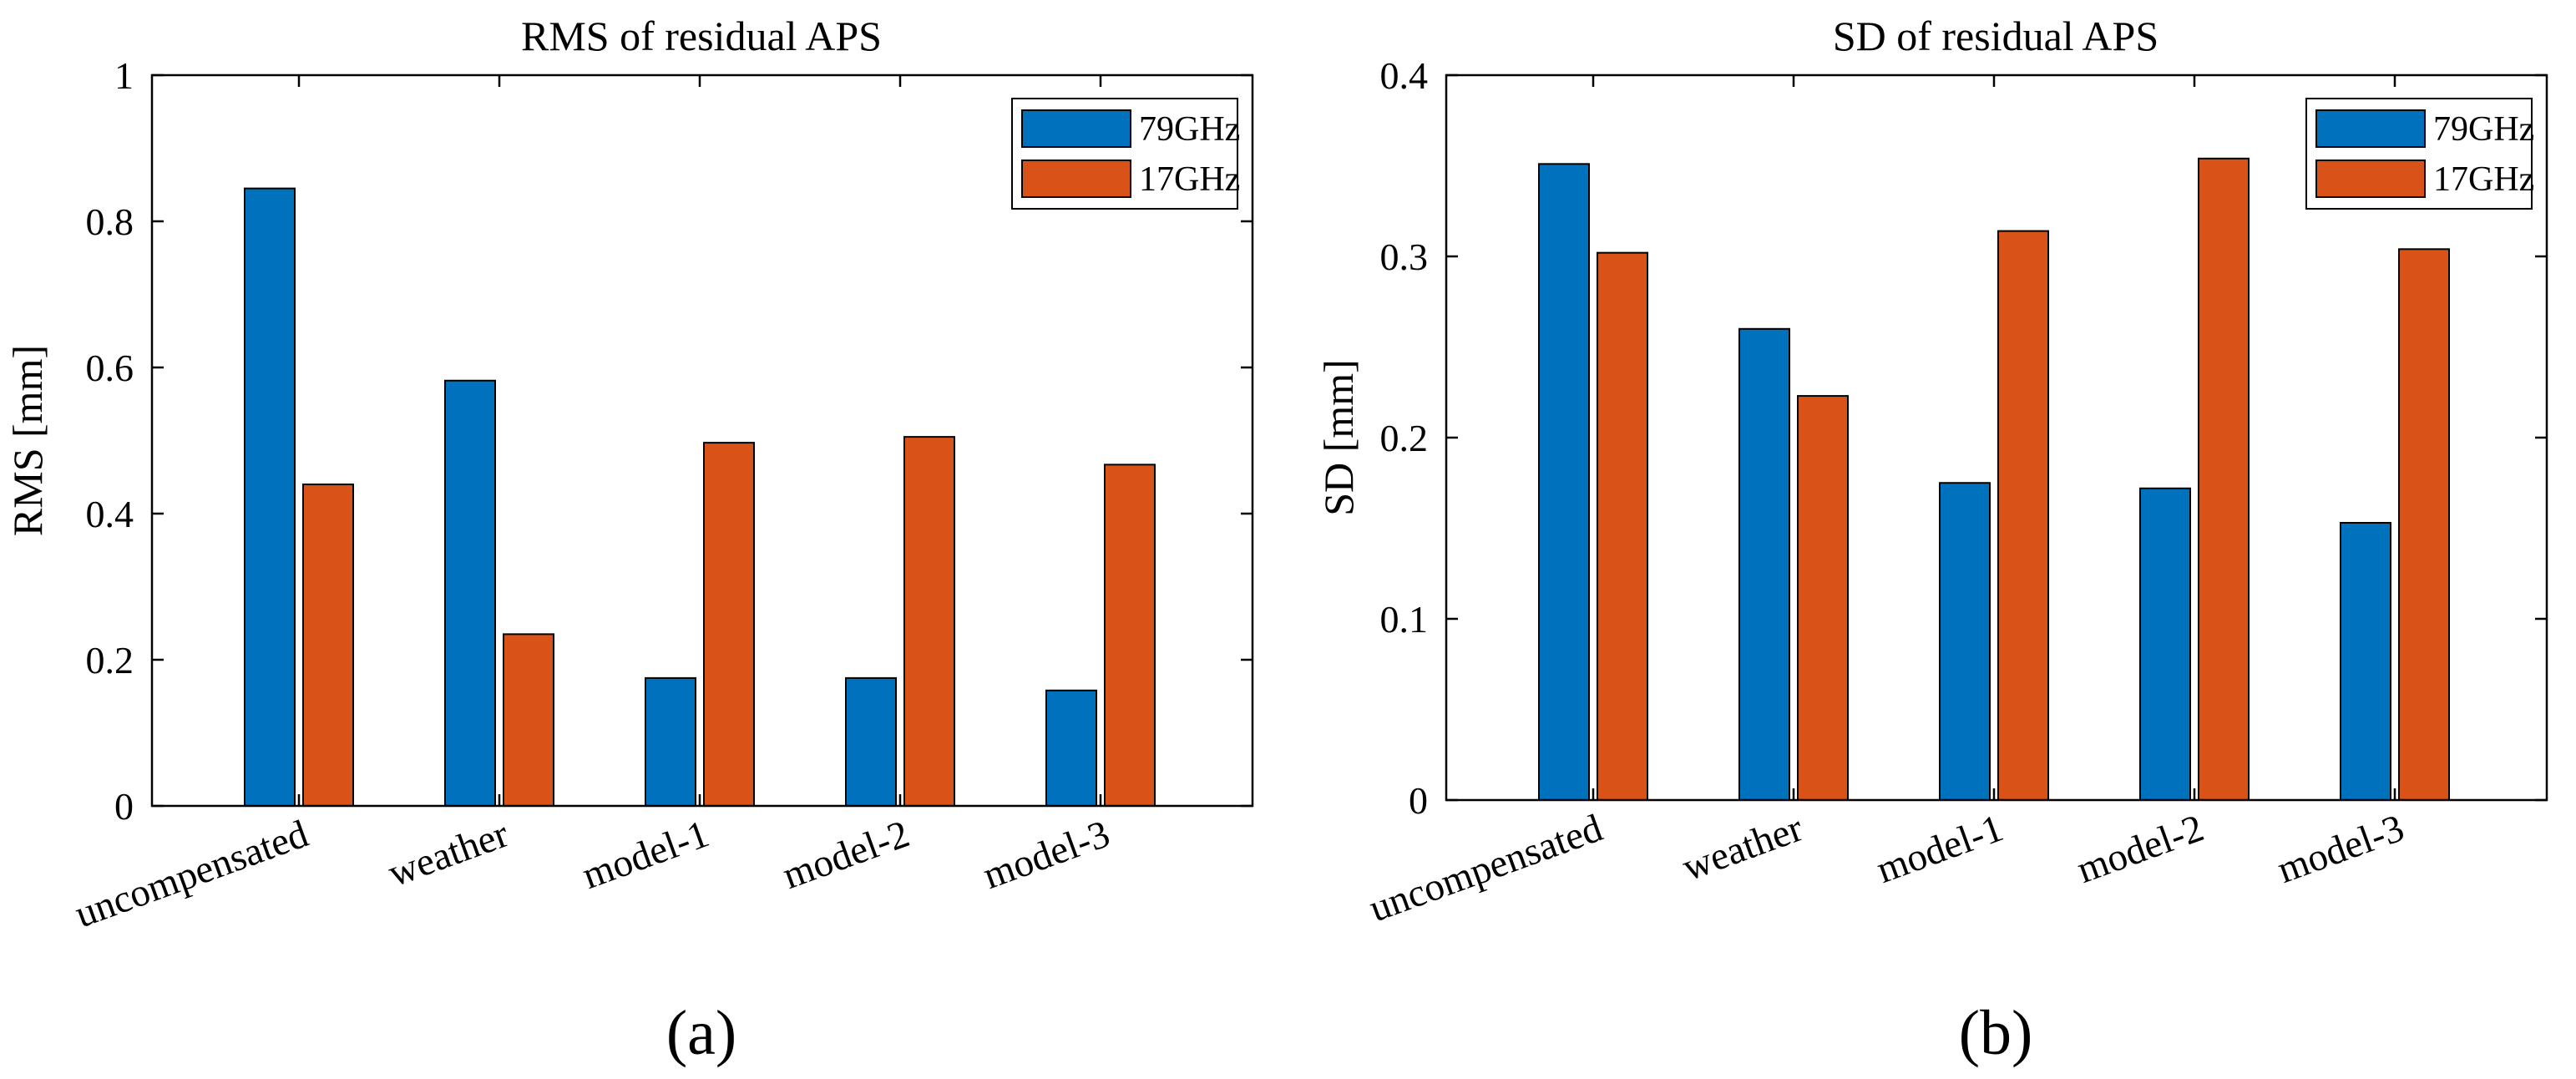 The height and width of the screenshot is (1079, 2576). What do you see at coordinates (1338, 437) in the screenshot?
I see `y-axis-label: SD [mm]` at bounding box center [1338, 437].